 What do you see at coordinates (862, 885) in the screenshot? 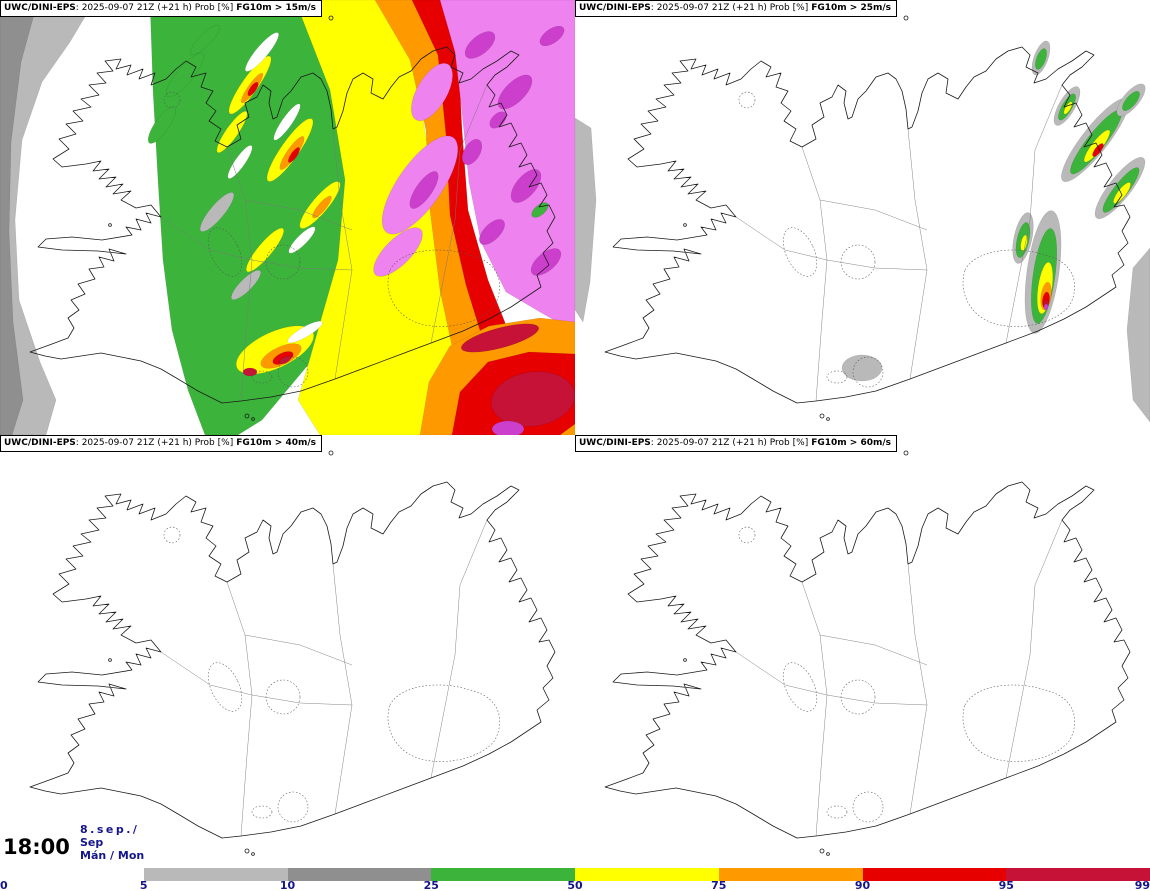
I see `colorbar-tick-label: 90` at bounding box center [862, 885].